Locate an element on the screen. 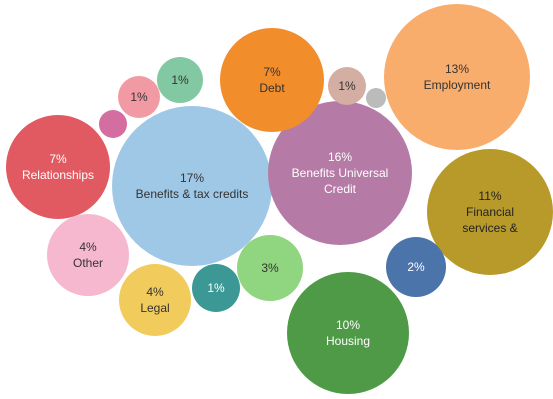  bubble-percent: 3% is located at coordinates (270, 268).